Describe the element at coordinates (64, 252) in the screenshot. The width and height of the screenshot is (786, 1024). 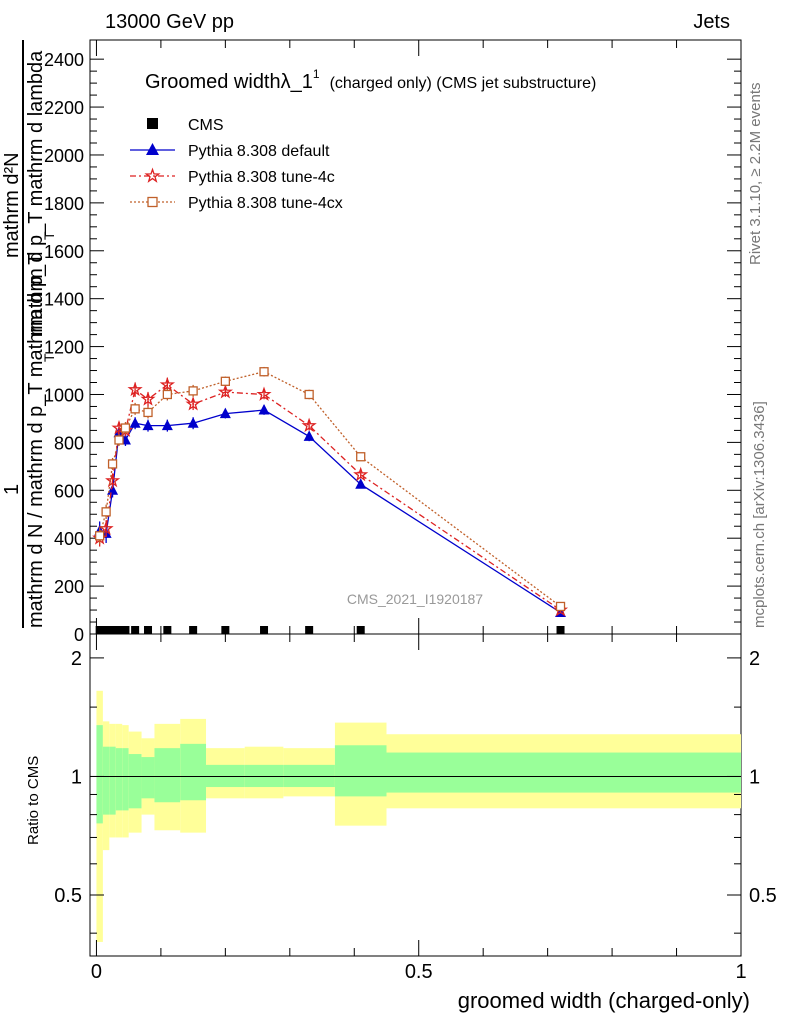
I see `y-tick-label: 1600` at that location.